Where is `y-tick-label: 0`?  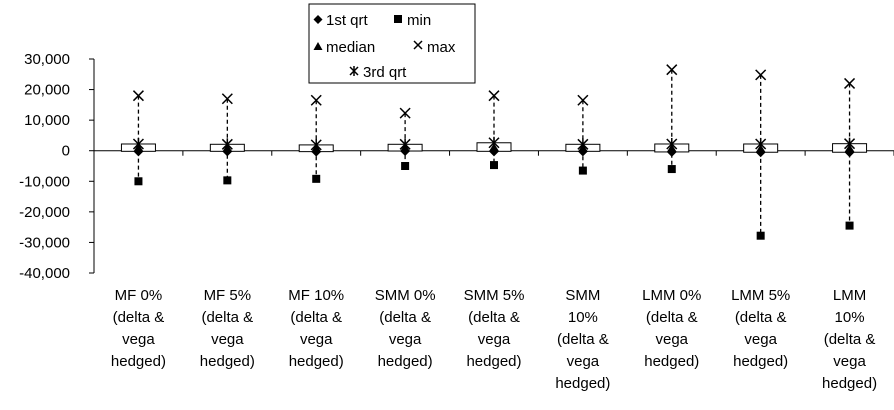 y-tick-label: 0 is located at coordinates (66, 151).